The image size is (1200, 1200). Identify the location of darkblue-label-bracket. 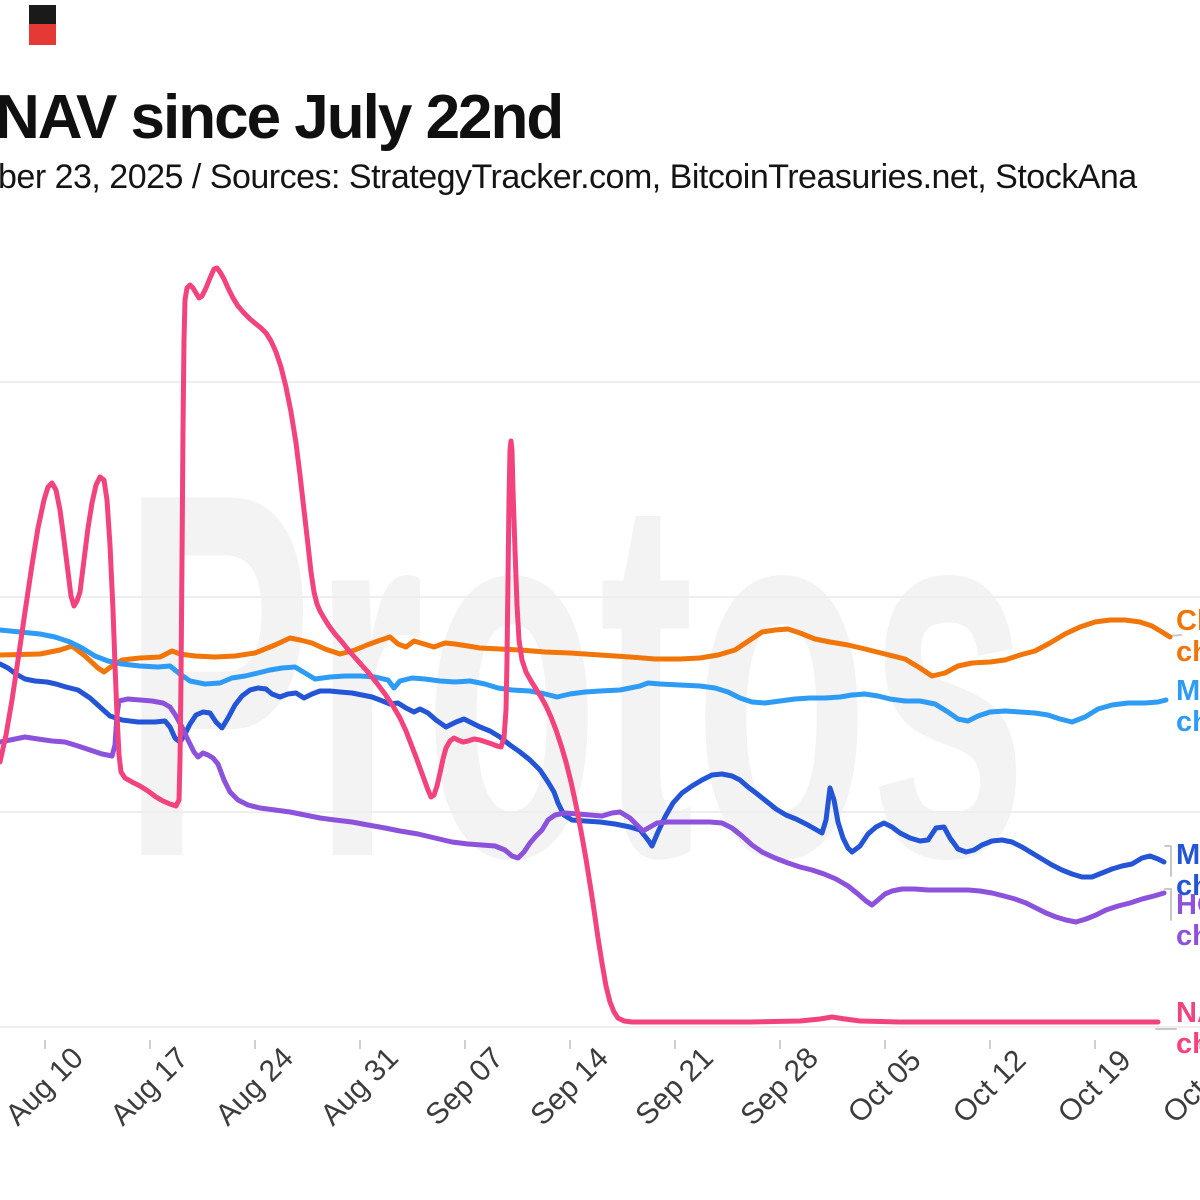
(1168, 861).